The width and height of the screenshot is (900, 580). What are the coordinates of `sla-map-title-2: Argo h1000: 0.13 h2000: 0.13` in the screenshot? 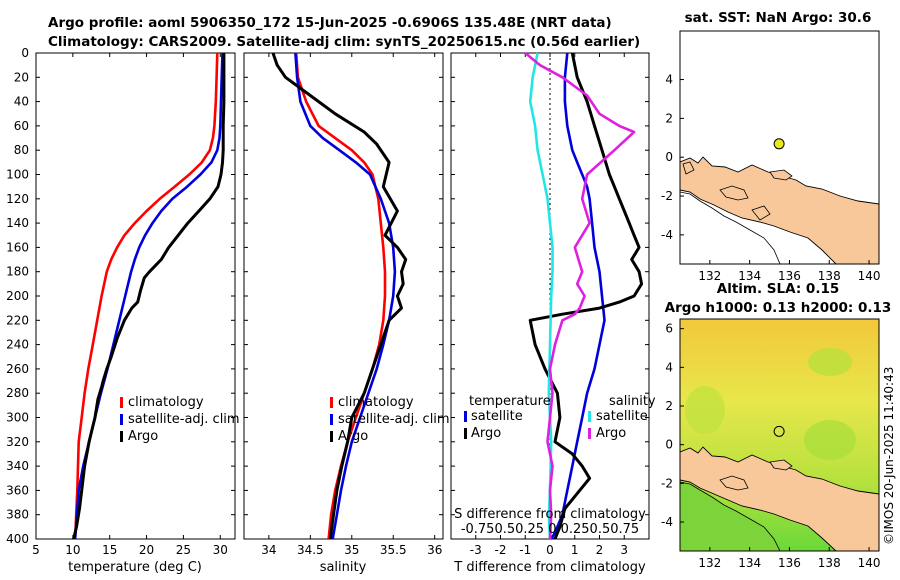 It's located at (778, 308).